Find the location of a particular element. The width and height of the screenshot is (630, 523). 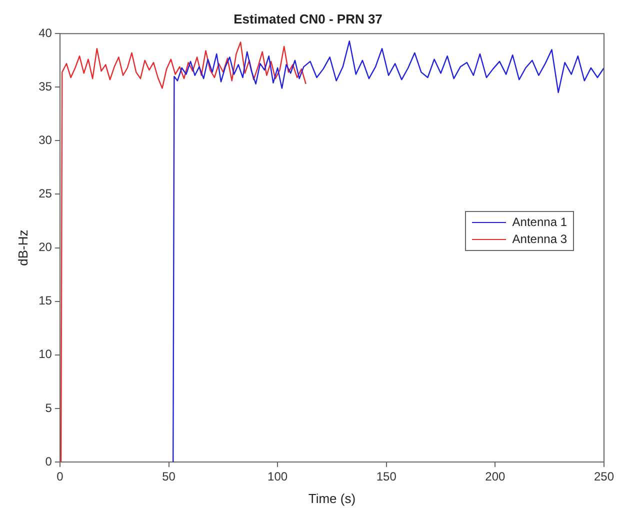

y-tick-label: 0 is located at coordinates (48, 461).